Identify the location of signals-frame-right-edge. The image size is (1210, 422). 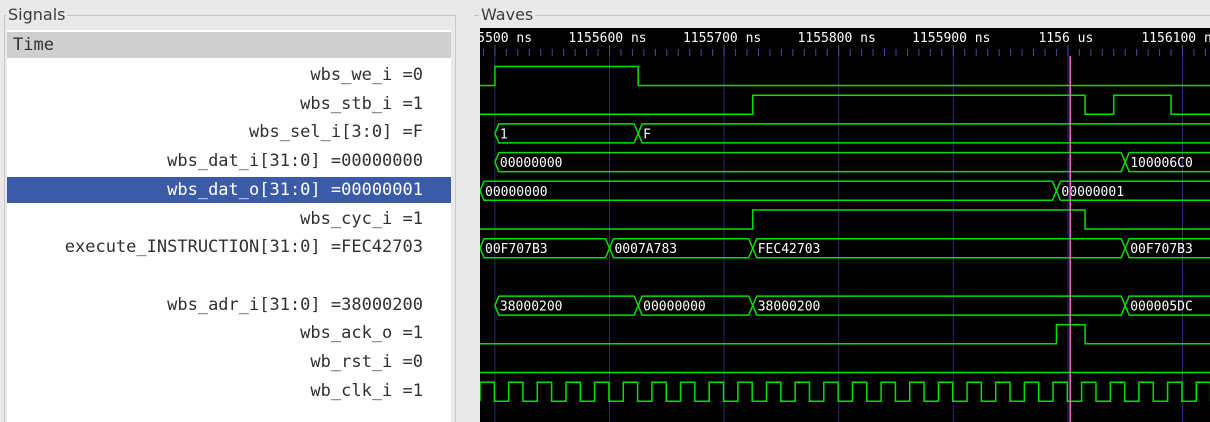
(455, 218).